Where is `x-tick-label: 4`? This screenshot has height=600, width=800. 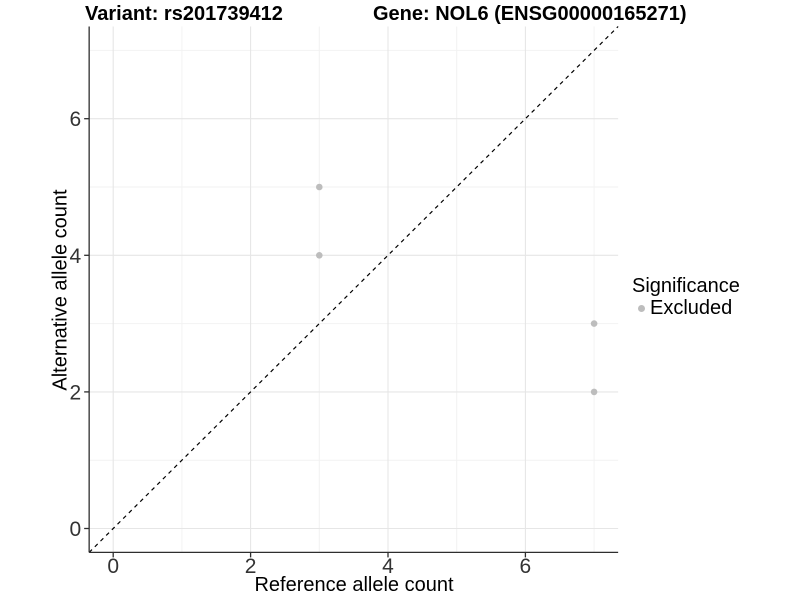
x-tick-label: 4 is located at coordinates (388, 566).